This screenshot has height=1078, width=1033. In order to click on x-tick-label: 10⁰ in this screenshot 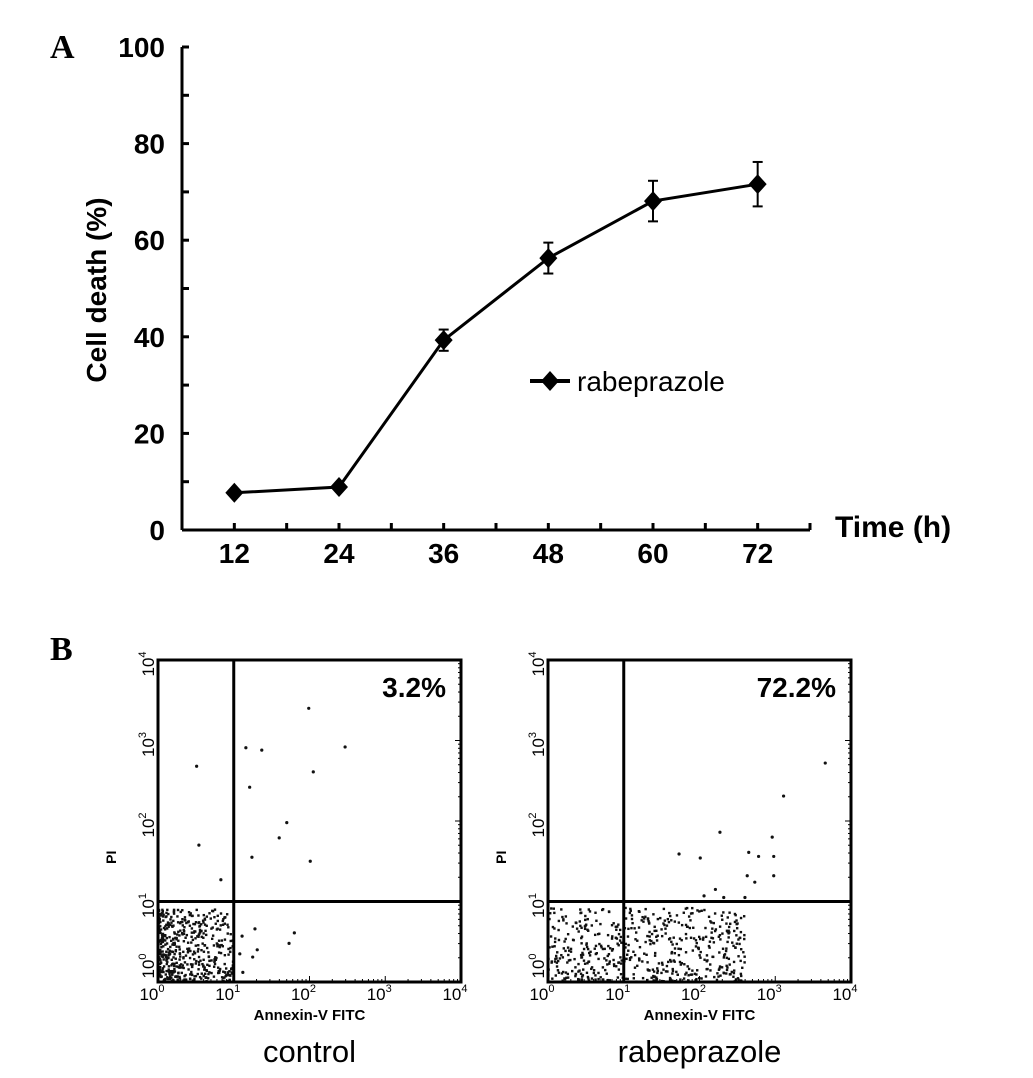, I will do `click(541, 993)`.